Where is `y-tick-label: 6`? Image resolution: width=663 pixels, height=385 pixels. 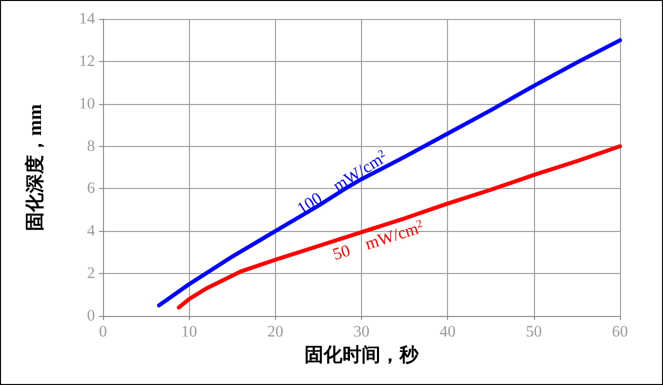
y-tick-label: 6 is located at coordinates (91, 189).